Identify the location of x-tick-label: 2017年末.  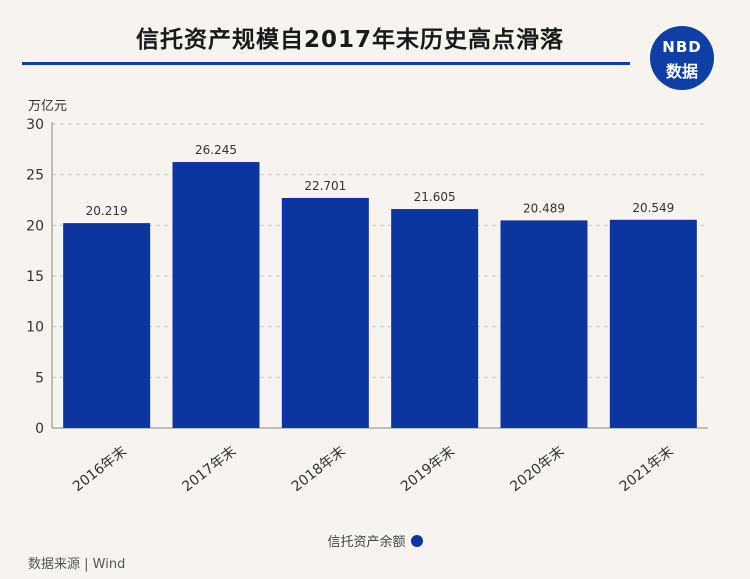
(209, 469).